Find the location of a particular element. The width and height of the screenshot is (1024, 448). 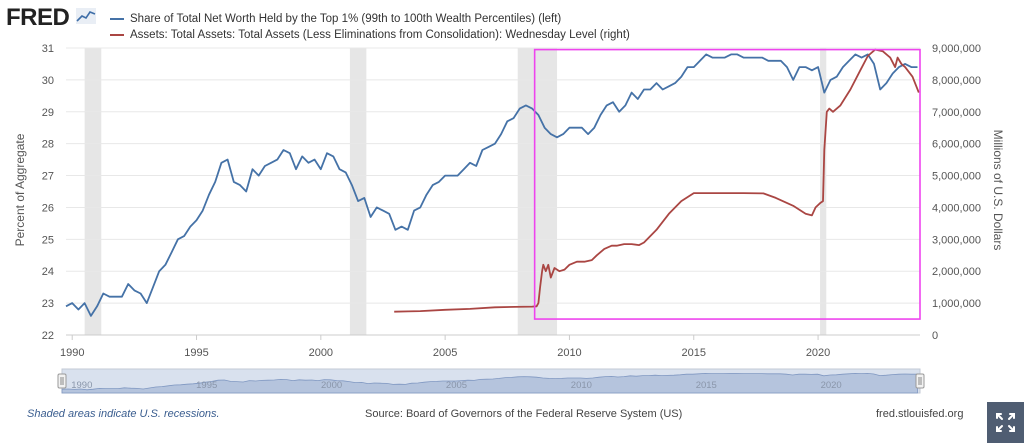

navigator-handle-left is located at coordinates (62, 381).